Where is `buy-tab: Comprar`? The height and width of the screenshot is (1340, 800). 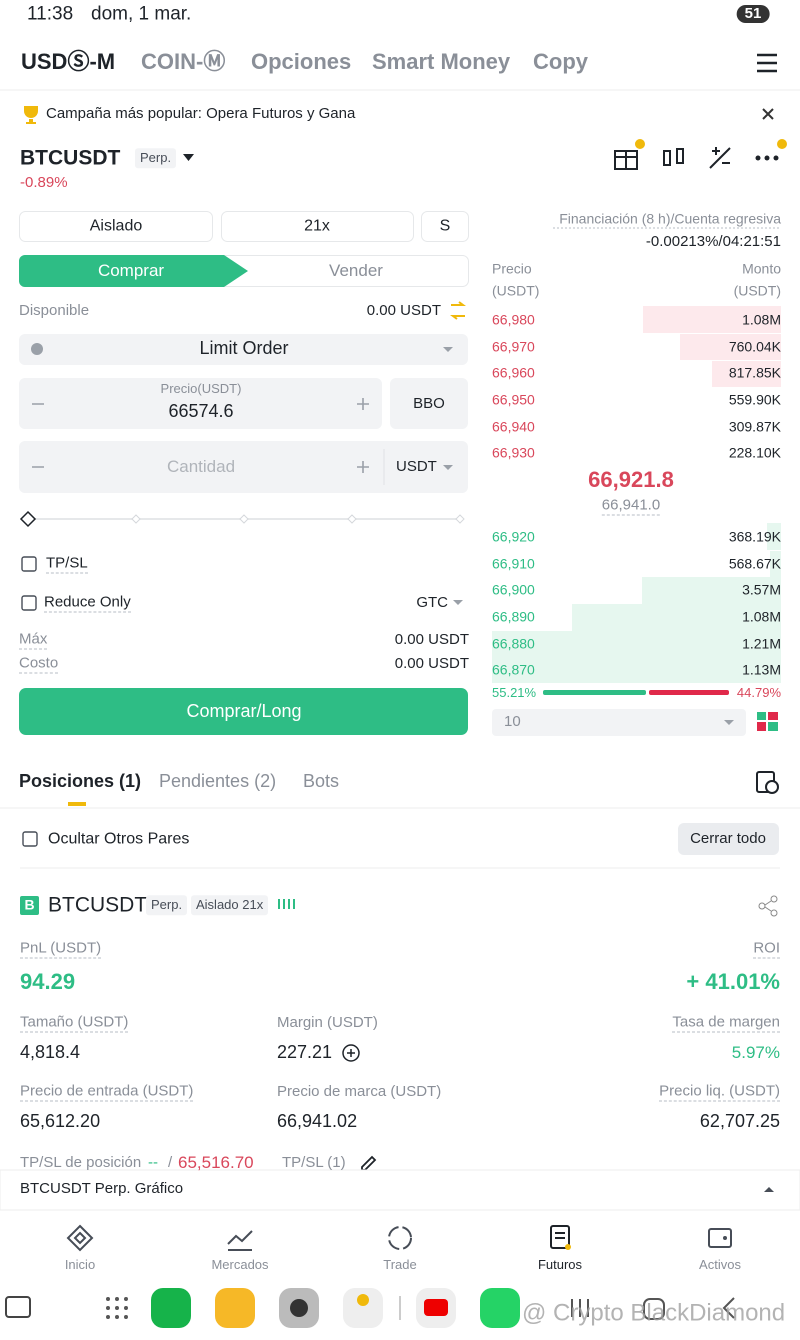
buy-tab: Comprar is located at coordinates (131, 270).